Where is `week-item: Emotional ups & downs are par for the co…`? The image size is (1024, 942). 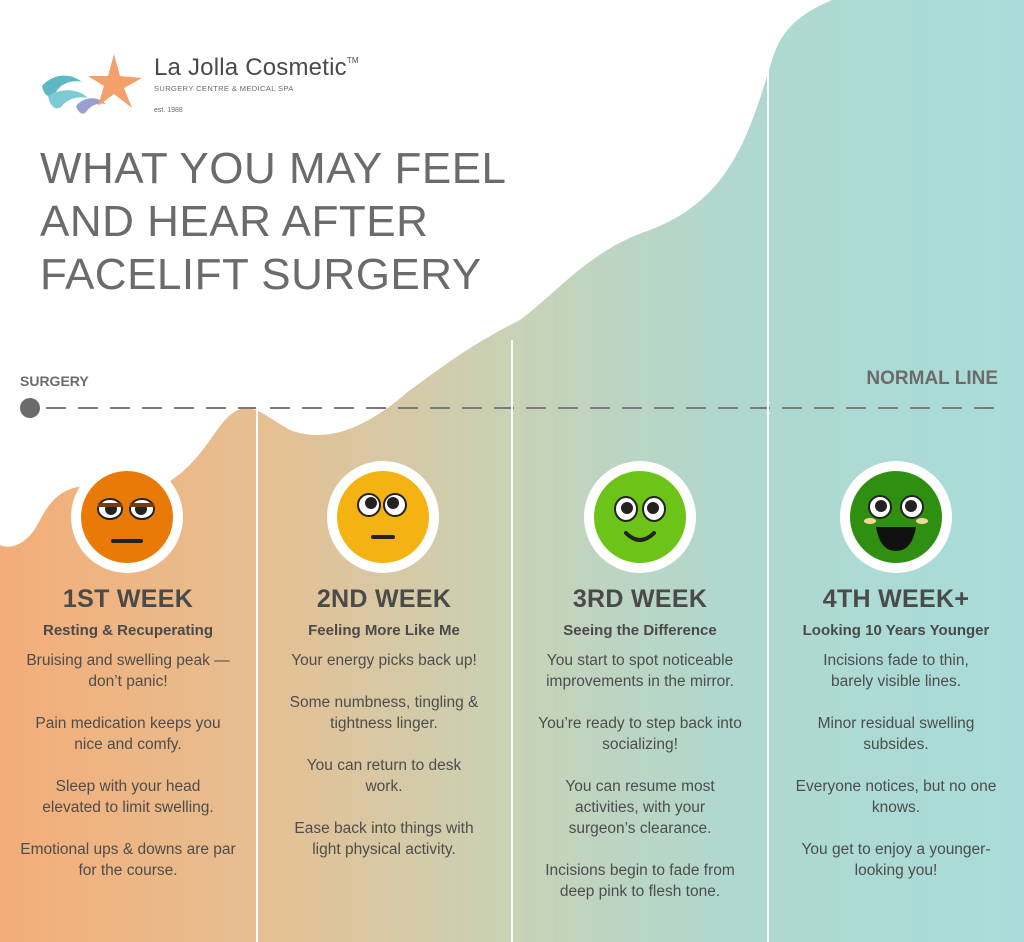
week-item: Emotional ups & downs are par for the co… is located at coordinates (128, 860).